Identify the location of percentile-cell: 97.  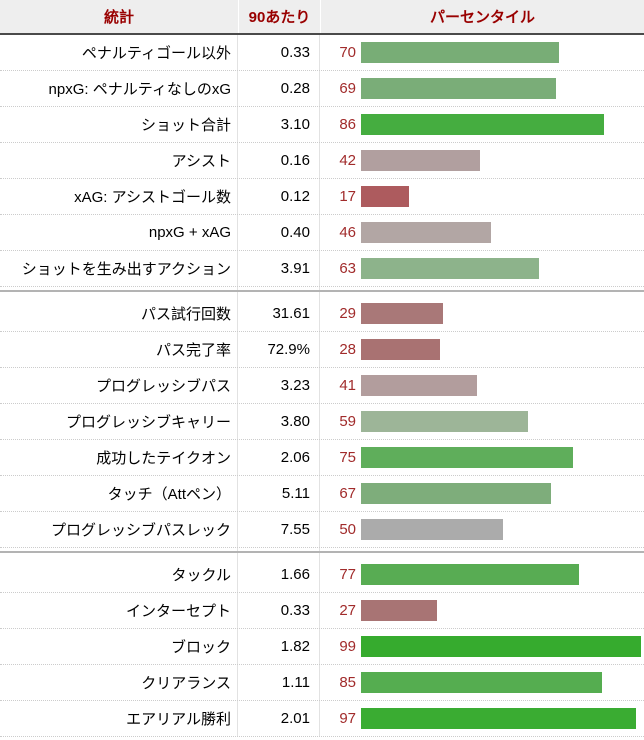
(482, 718).